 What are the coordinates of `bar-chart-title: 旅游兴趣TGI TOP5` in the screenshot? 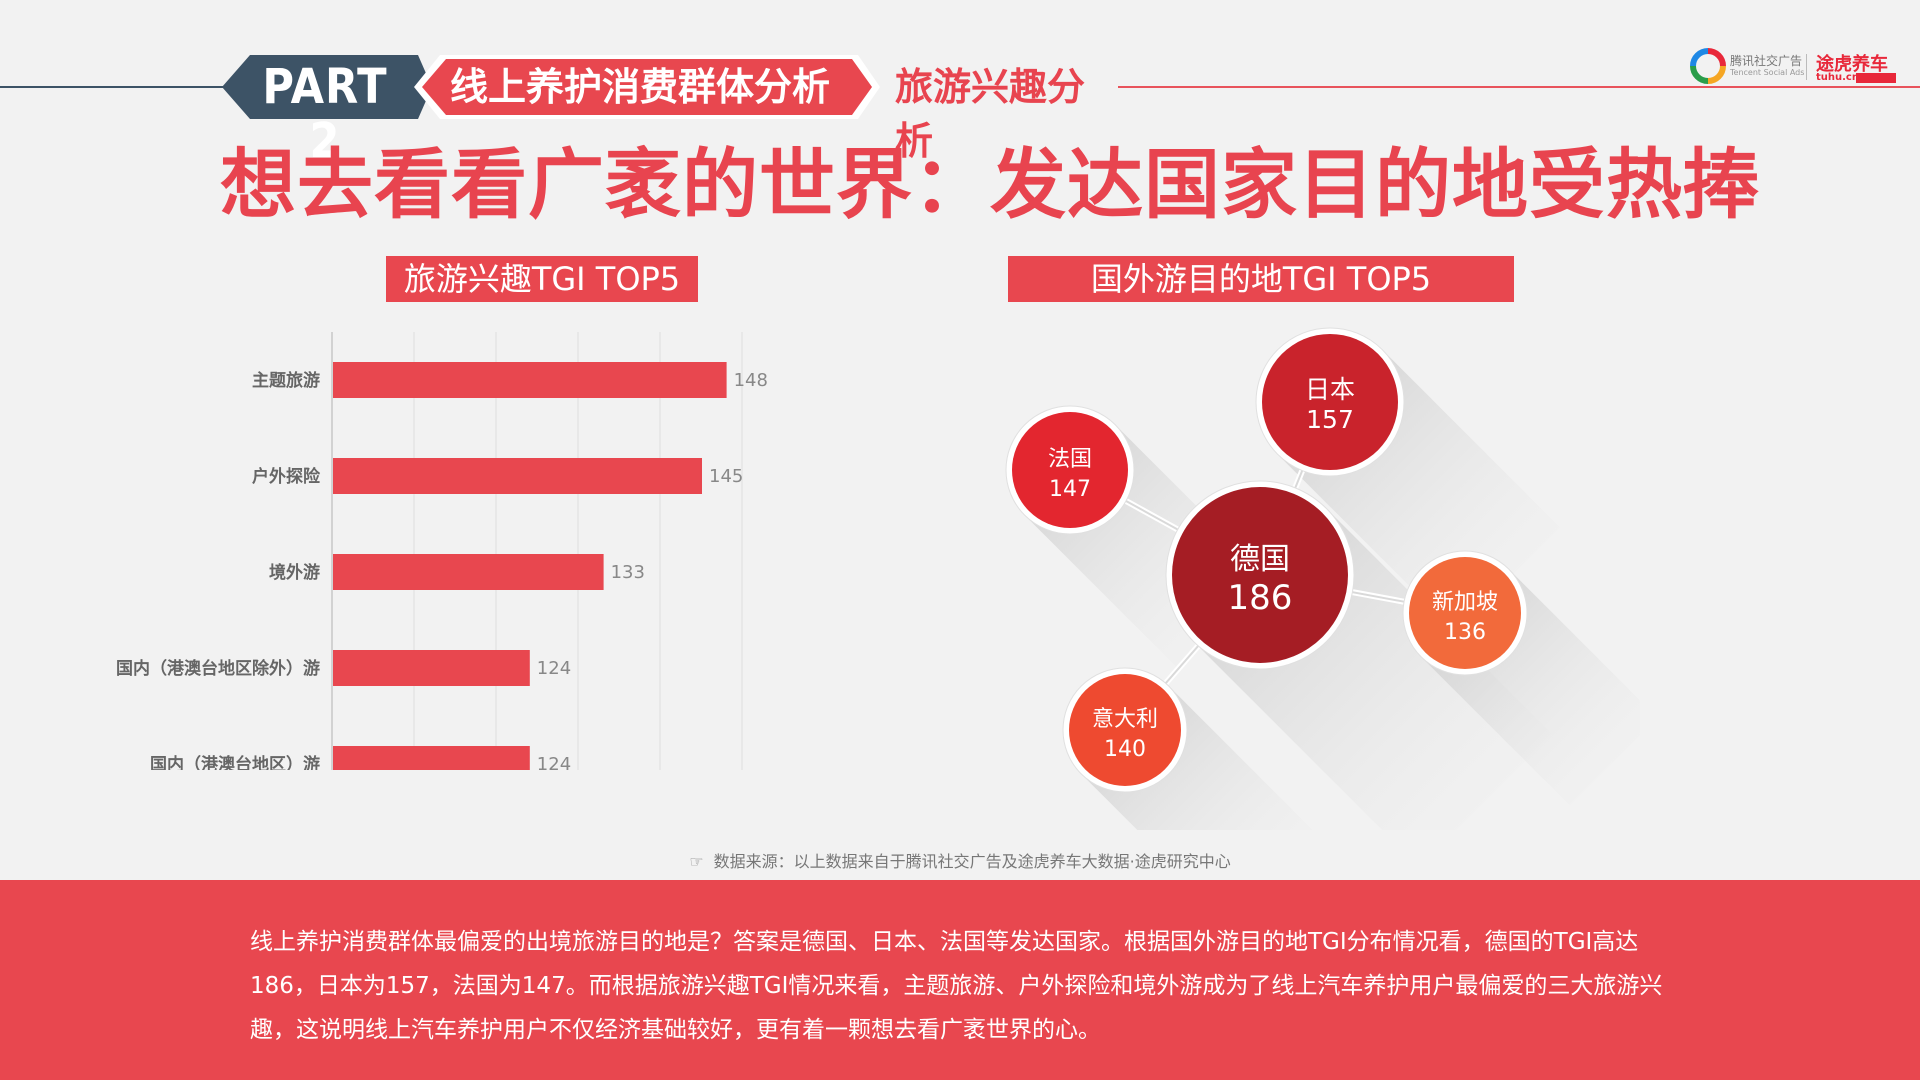 It's located at (542, 279).